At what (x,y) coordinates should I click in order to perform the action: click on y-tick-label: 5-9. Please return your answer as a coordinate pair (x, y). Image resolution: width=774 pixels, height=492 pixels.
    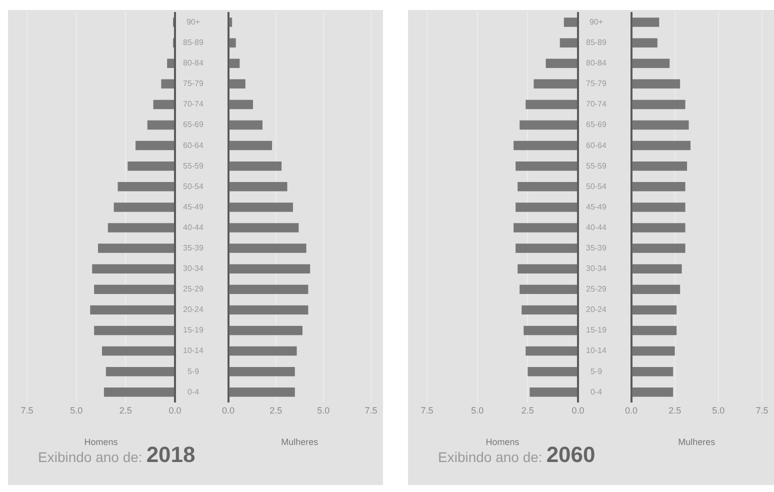
    Looking at the image, I should click on (193, 371).